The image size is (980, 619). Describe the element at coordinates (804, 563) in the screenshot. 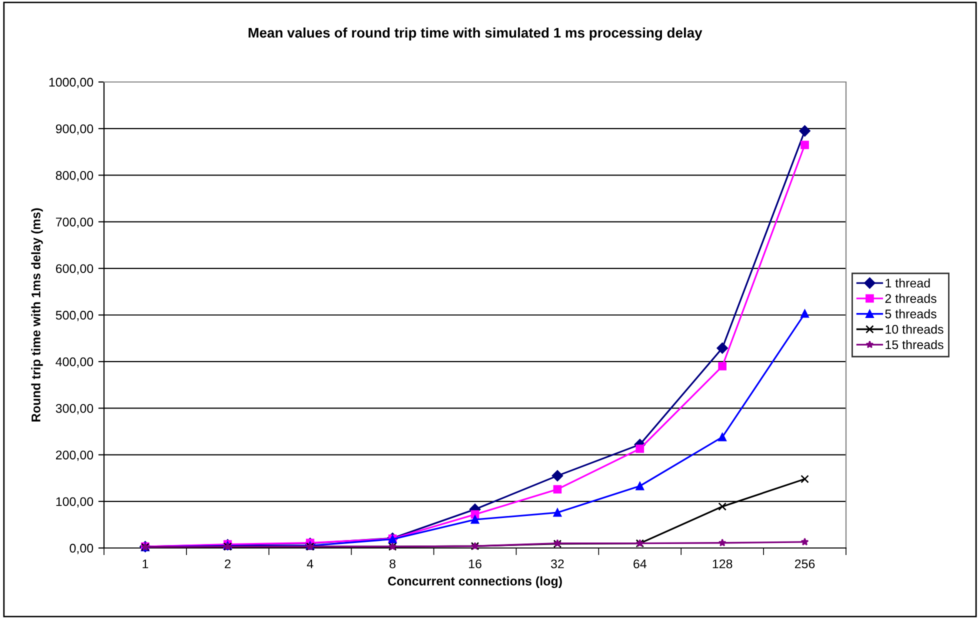

I see `x-tick-label: 256` at that location.